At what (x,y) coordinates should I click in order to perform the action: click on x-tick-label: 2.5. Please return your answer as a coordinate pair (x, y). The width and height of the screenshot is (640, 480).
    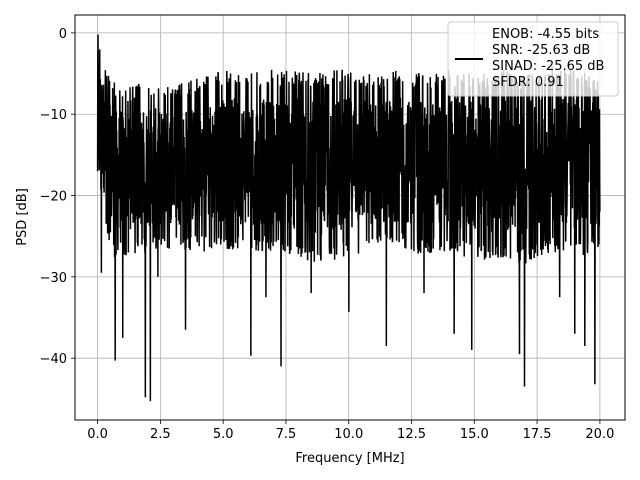
    Looking at the image, I should click on (160, 434).